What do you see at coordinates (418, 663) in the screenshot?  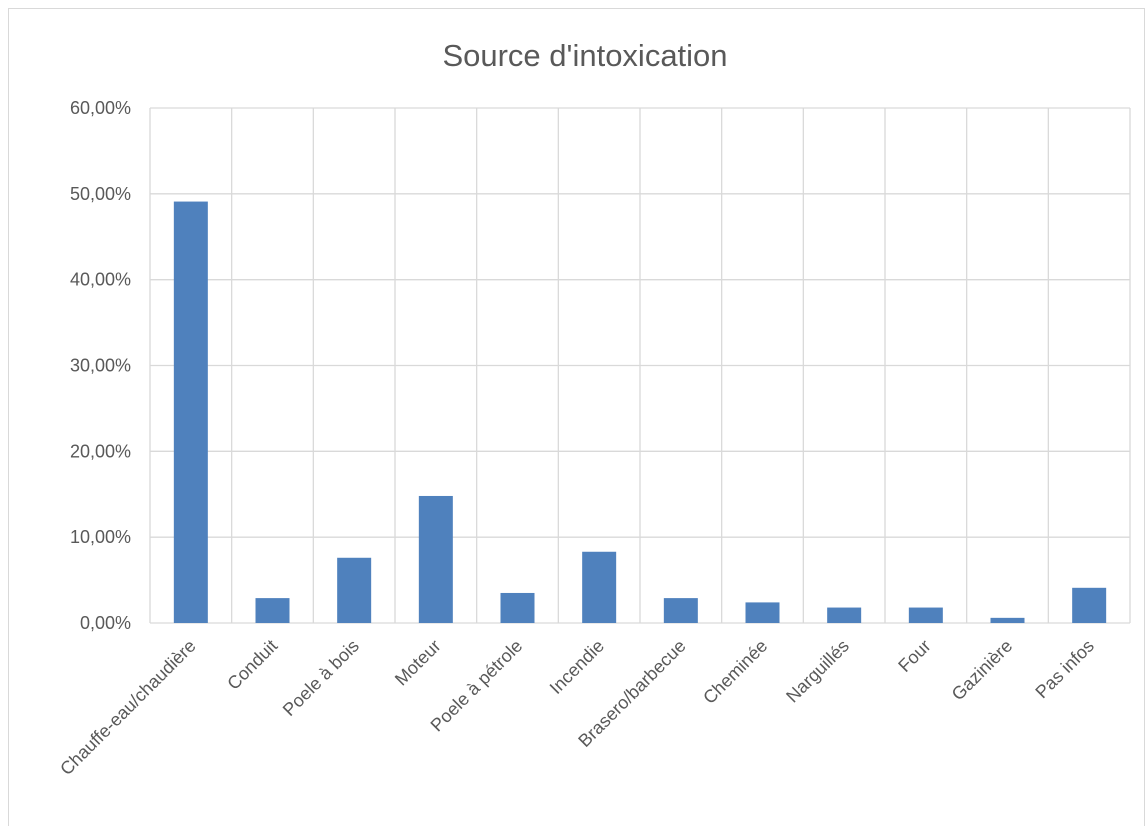 I see `x-tick-label: Moteur` at bounding box center [418, 663].